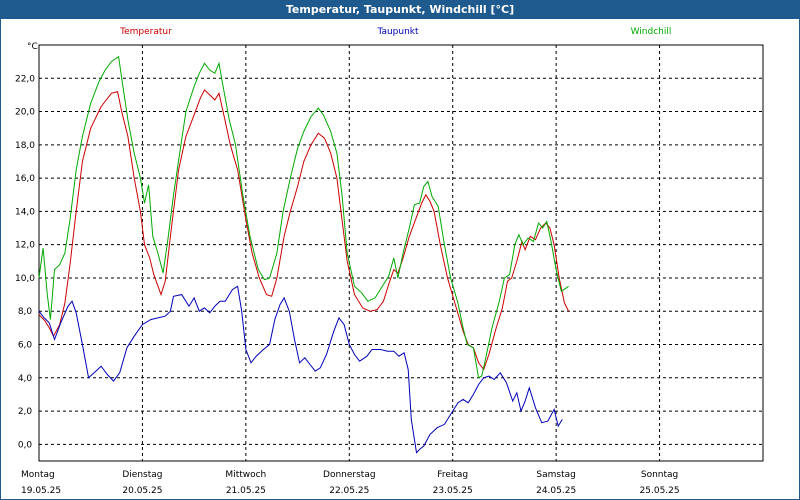  Describe the element at coordinates (38, 475) in the screenshot. I see `x-tick-day: Montag` at that location.